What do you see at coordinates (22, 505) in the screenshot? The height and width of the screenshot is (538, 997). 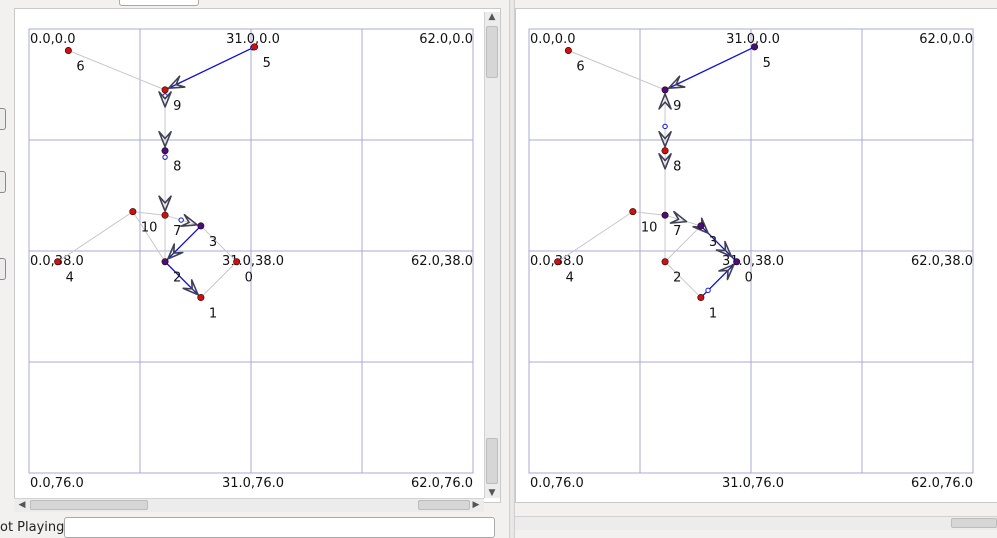 I see `scroll-left-arrow-icon: ◀` at bounding box center [22, 505].